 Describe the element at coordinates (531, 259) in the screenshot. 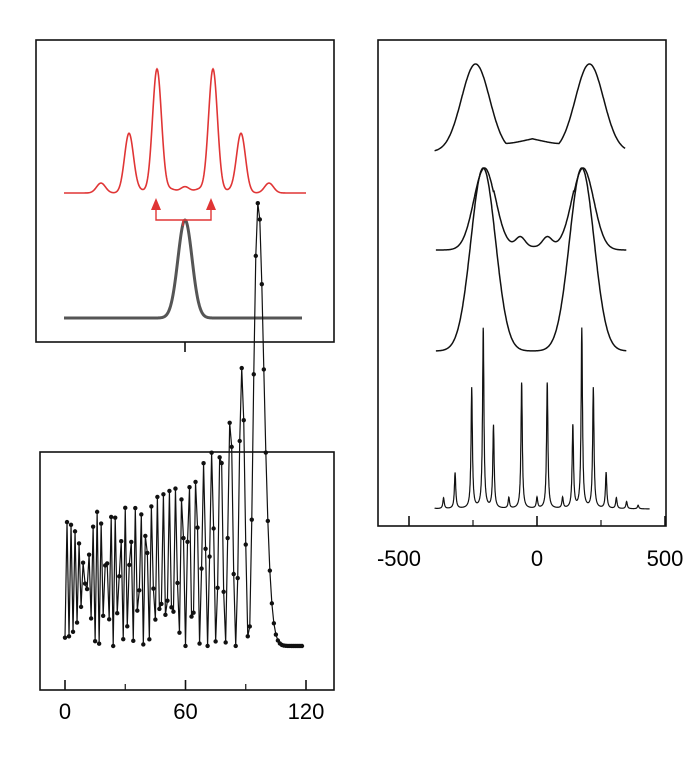

I see `curve-II` at that location.